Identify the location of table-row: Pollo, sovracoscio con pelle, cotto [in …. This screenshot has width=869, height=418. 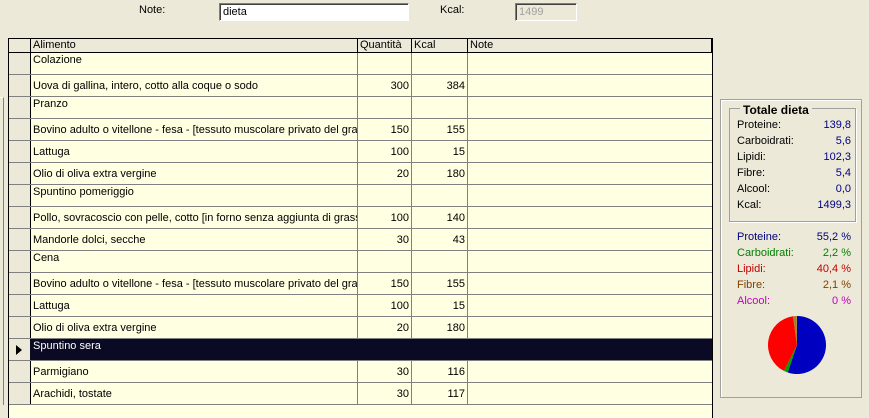
(360, 218).